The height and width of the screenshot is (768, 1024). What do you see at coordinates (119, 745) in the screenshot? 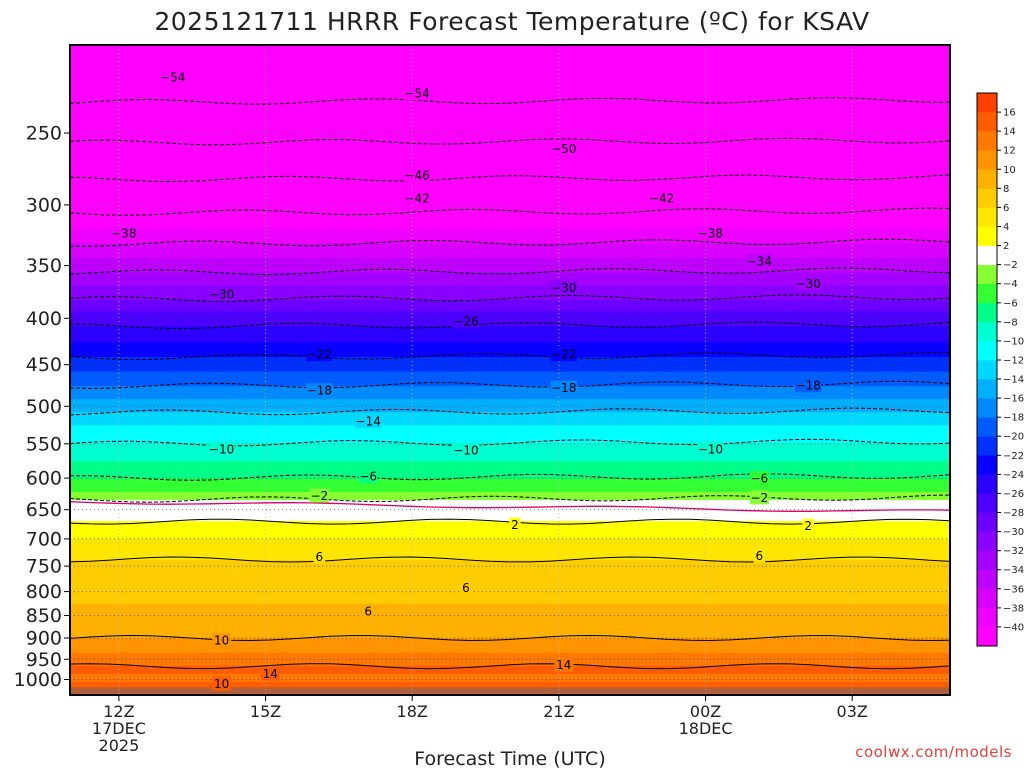
I see `x-tick-label: 2025` at bounding box center [119, 745].